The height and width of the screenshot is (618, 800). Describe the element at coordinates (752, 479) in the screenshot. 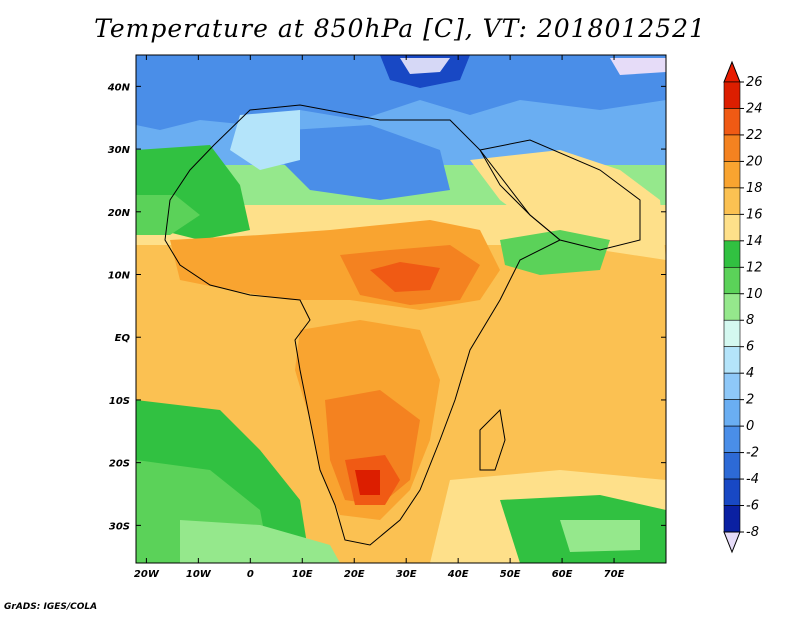

I see `colorbar-label: -4` at that location.